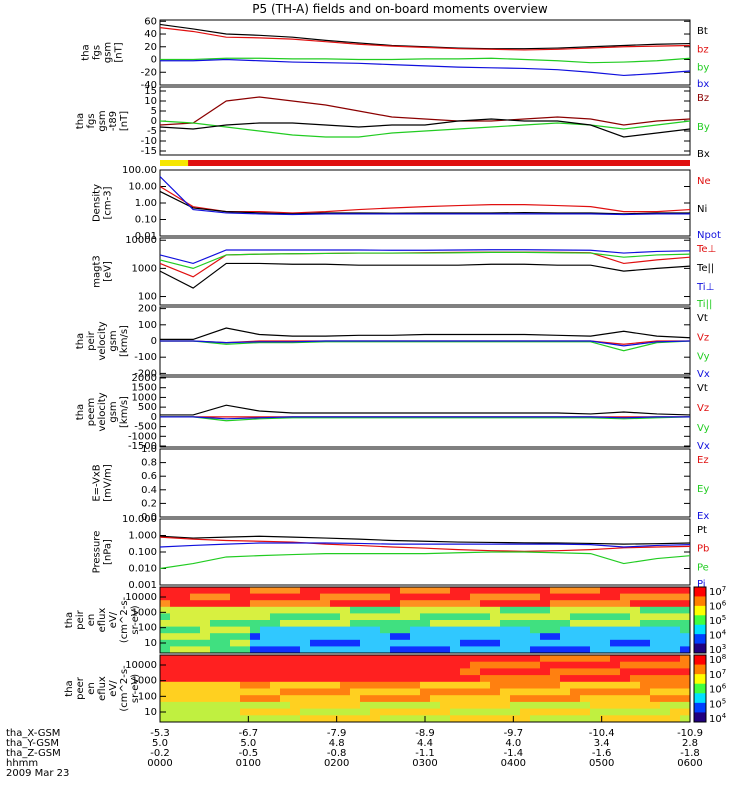 This screenshot has height=804, width=750. Describe the element at coordinates (149, 490) in the screenshot. I see `ytick-label: 0.4` at that location.